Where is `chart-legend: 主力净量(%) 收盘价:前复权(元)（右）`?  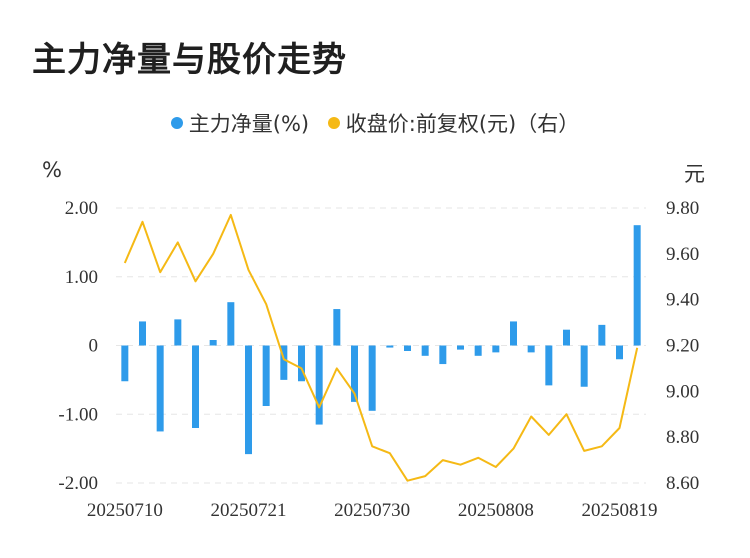
chart-legend: 主力净量(%) 收盘价:前复权(元)（右） is located at coordinates (375, 123).